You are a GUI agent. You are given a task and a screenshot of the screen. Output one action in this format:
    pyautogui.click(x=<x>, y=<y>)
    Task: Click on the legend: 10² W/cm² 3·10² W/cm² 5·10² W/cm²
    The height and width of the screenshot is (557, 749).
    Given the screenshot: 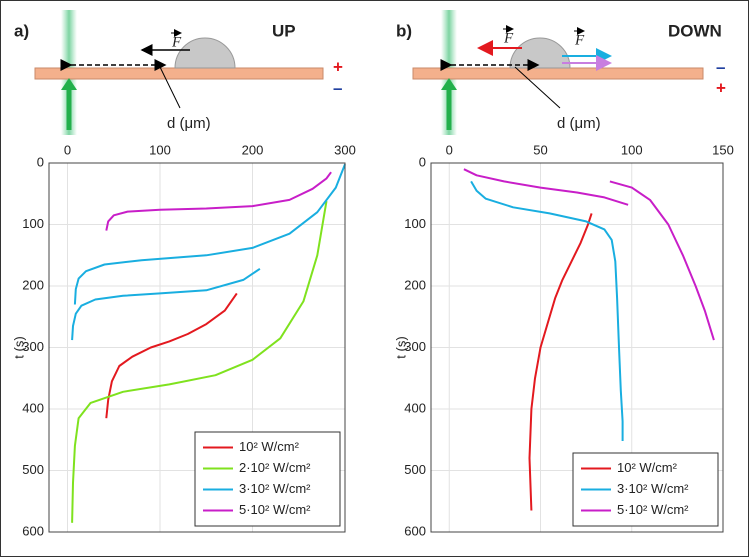 What is the action you would take?
    pyautogui.click(x=645, y=489)
    